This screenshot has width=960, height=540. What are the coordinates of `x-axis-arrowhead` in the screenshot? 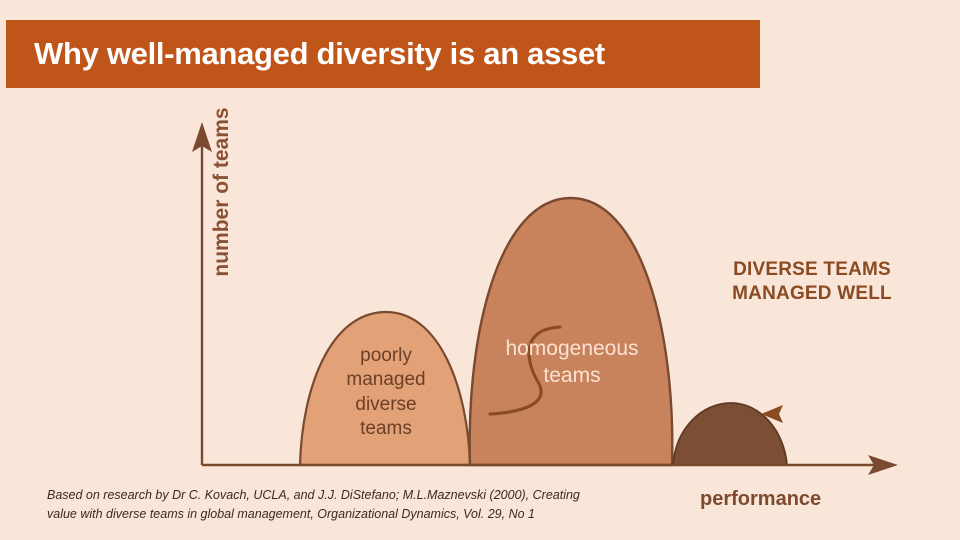 It's located at (883, 465).